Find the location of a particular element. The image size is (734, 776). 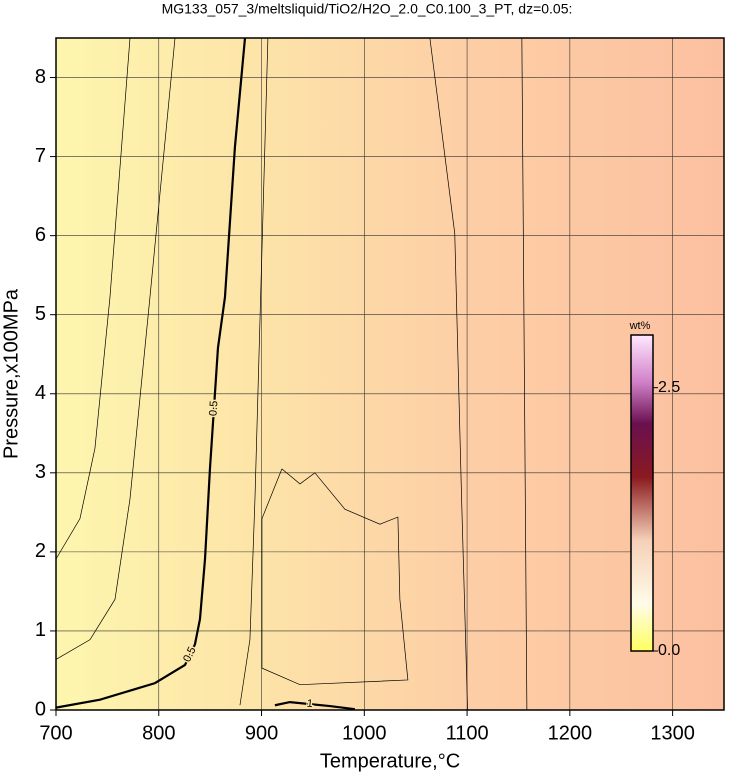

y-tick-label: 6 is located at coordinates (40, 235).